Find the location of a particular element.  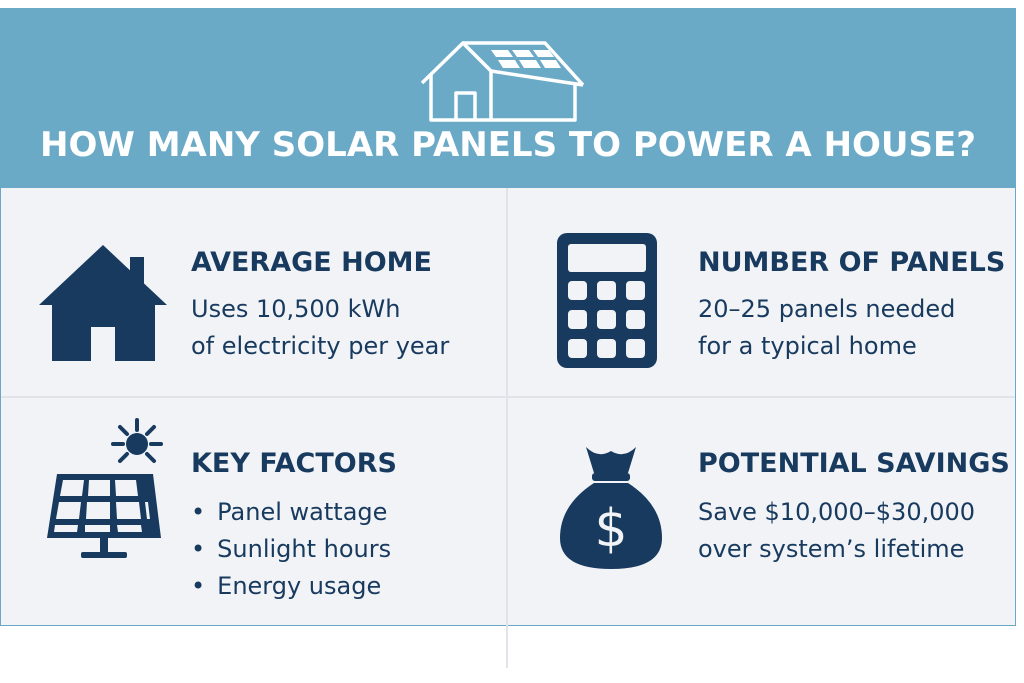

panel-line: Uses 10,500 kWh is located at coordinates (296, 309).